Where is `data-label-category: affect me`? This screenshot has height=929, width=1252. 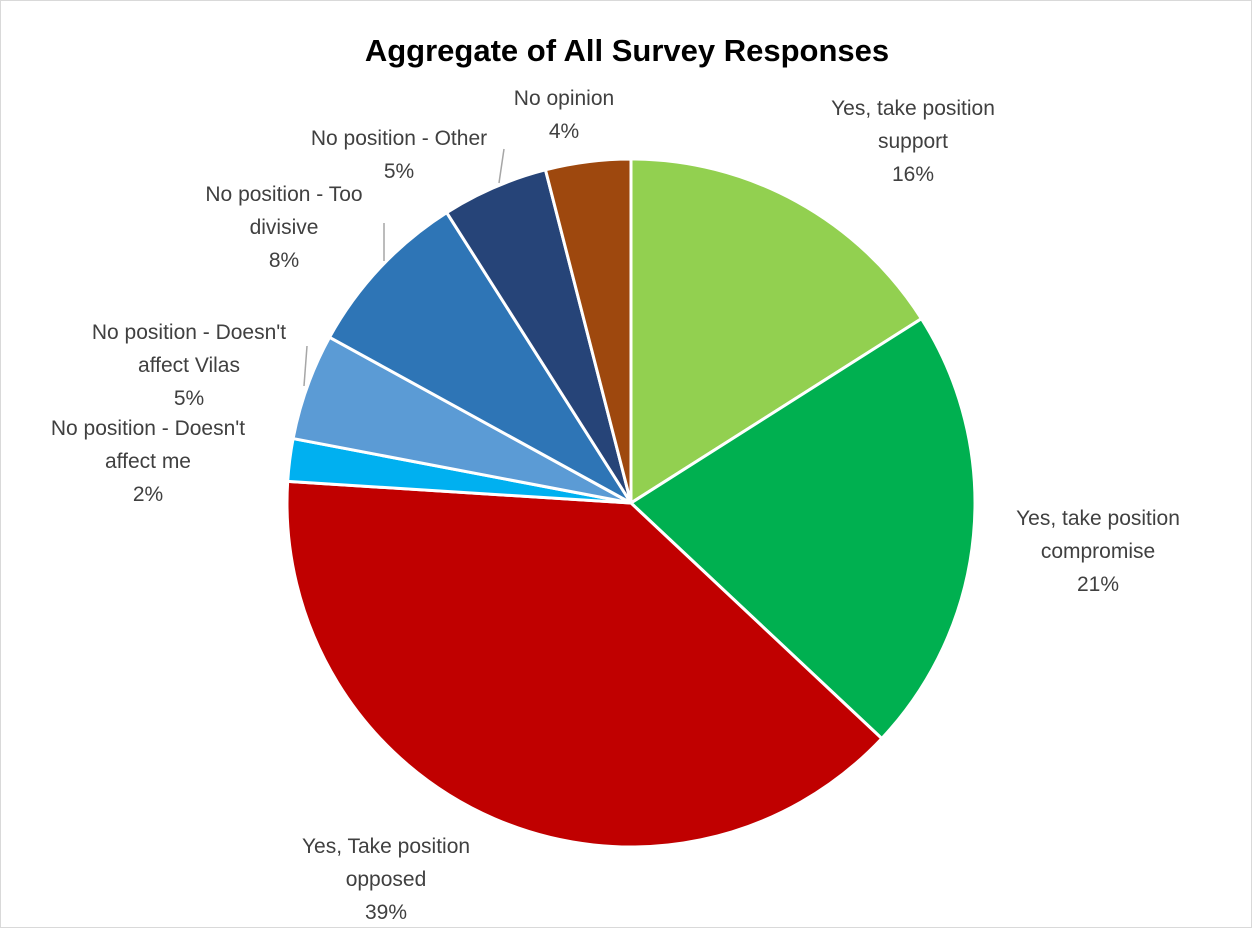 data-label-category: affect me is located at coordinates (148, 461).